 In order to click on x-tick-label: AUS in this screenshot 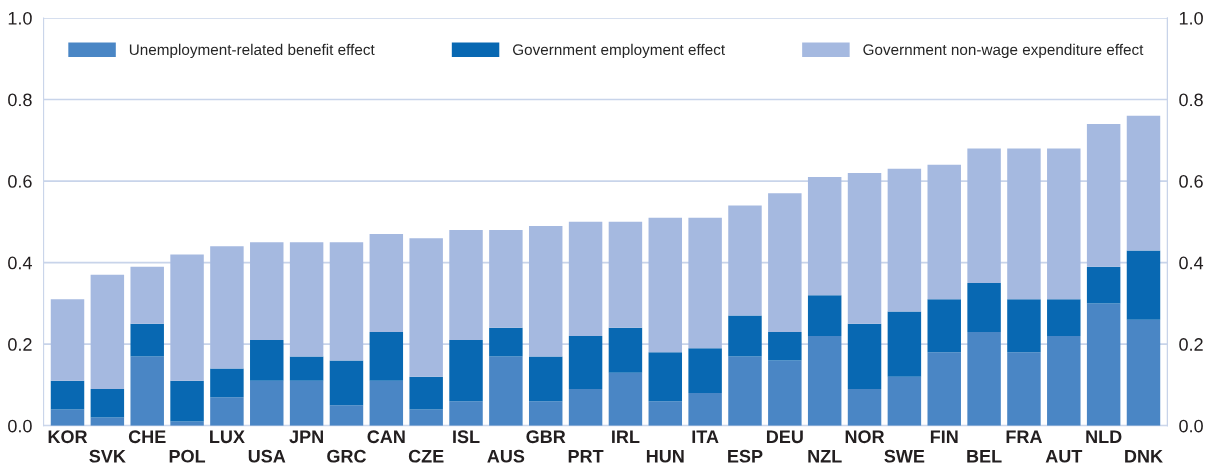, I will do `click(506, 456)`.